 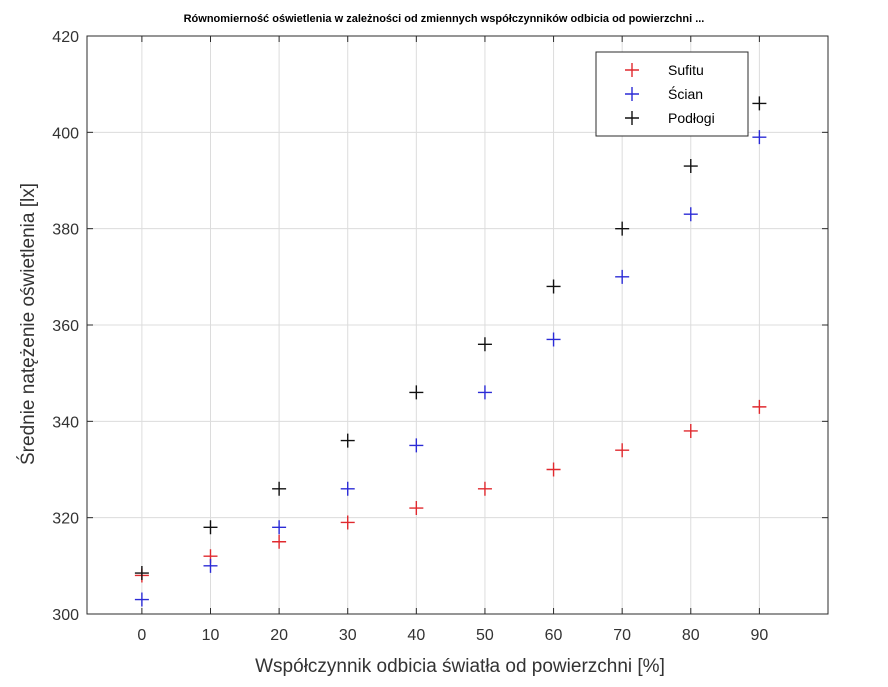 I want to click on y-tick-label: 360, so click(x=65, y=326).